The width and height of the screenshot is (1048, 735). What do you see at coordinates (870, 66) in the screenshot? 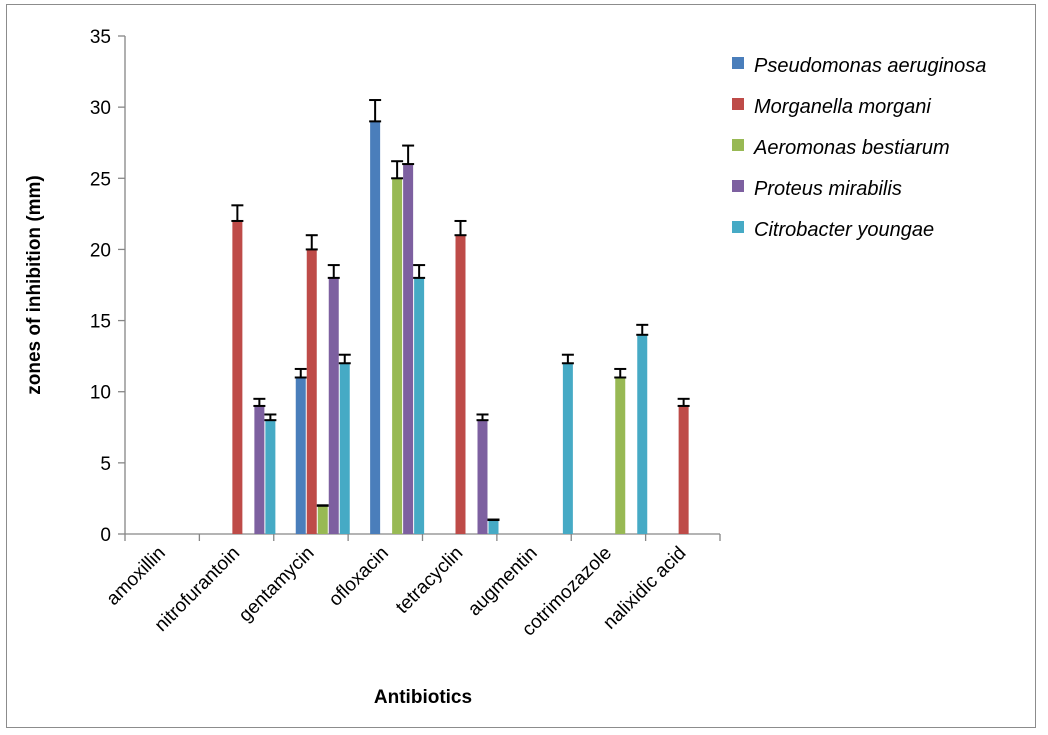
I see `legend-label: Pseudomonas aeruginosa` at bounding box center [870, 66].